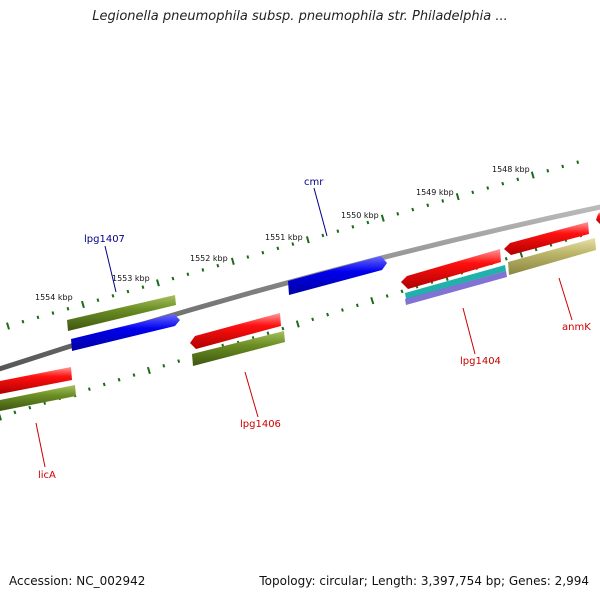  What do you see at coordinates (77, 581) in the screenshot?
I see `accession-info: Accession: NC_002942` at bounding box center [77, 581].